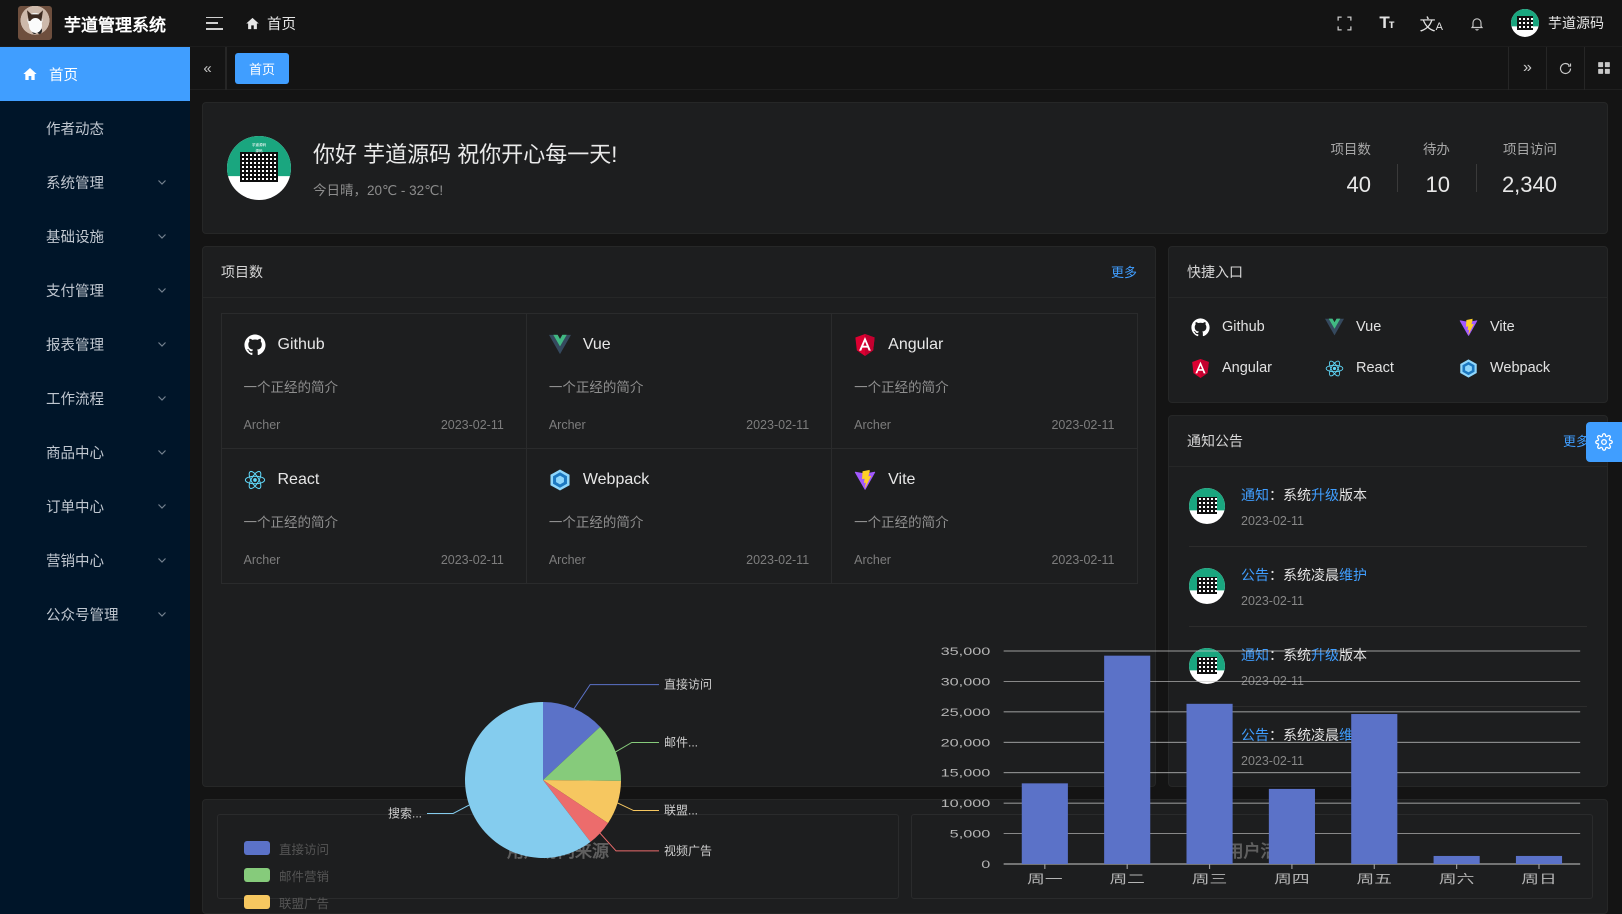 The height and width of the screenshot is (914, 1622). I want to click on breadcrumb: 首页, so click(270, 23).